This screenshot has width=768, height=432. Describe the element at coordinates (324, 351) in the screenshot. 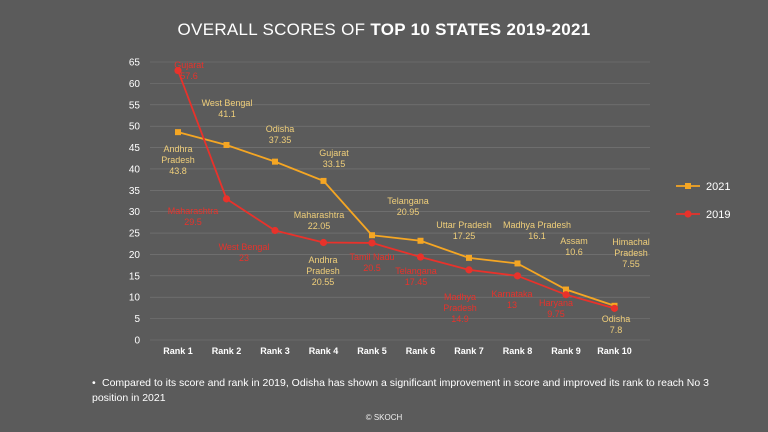

I see `x-tick-label: Rank 4` at that location.